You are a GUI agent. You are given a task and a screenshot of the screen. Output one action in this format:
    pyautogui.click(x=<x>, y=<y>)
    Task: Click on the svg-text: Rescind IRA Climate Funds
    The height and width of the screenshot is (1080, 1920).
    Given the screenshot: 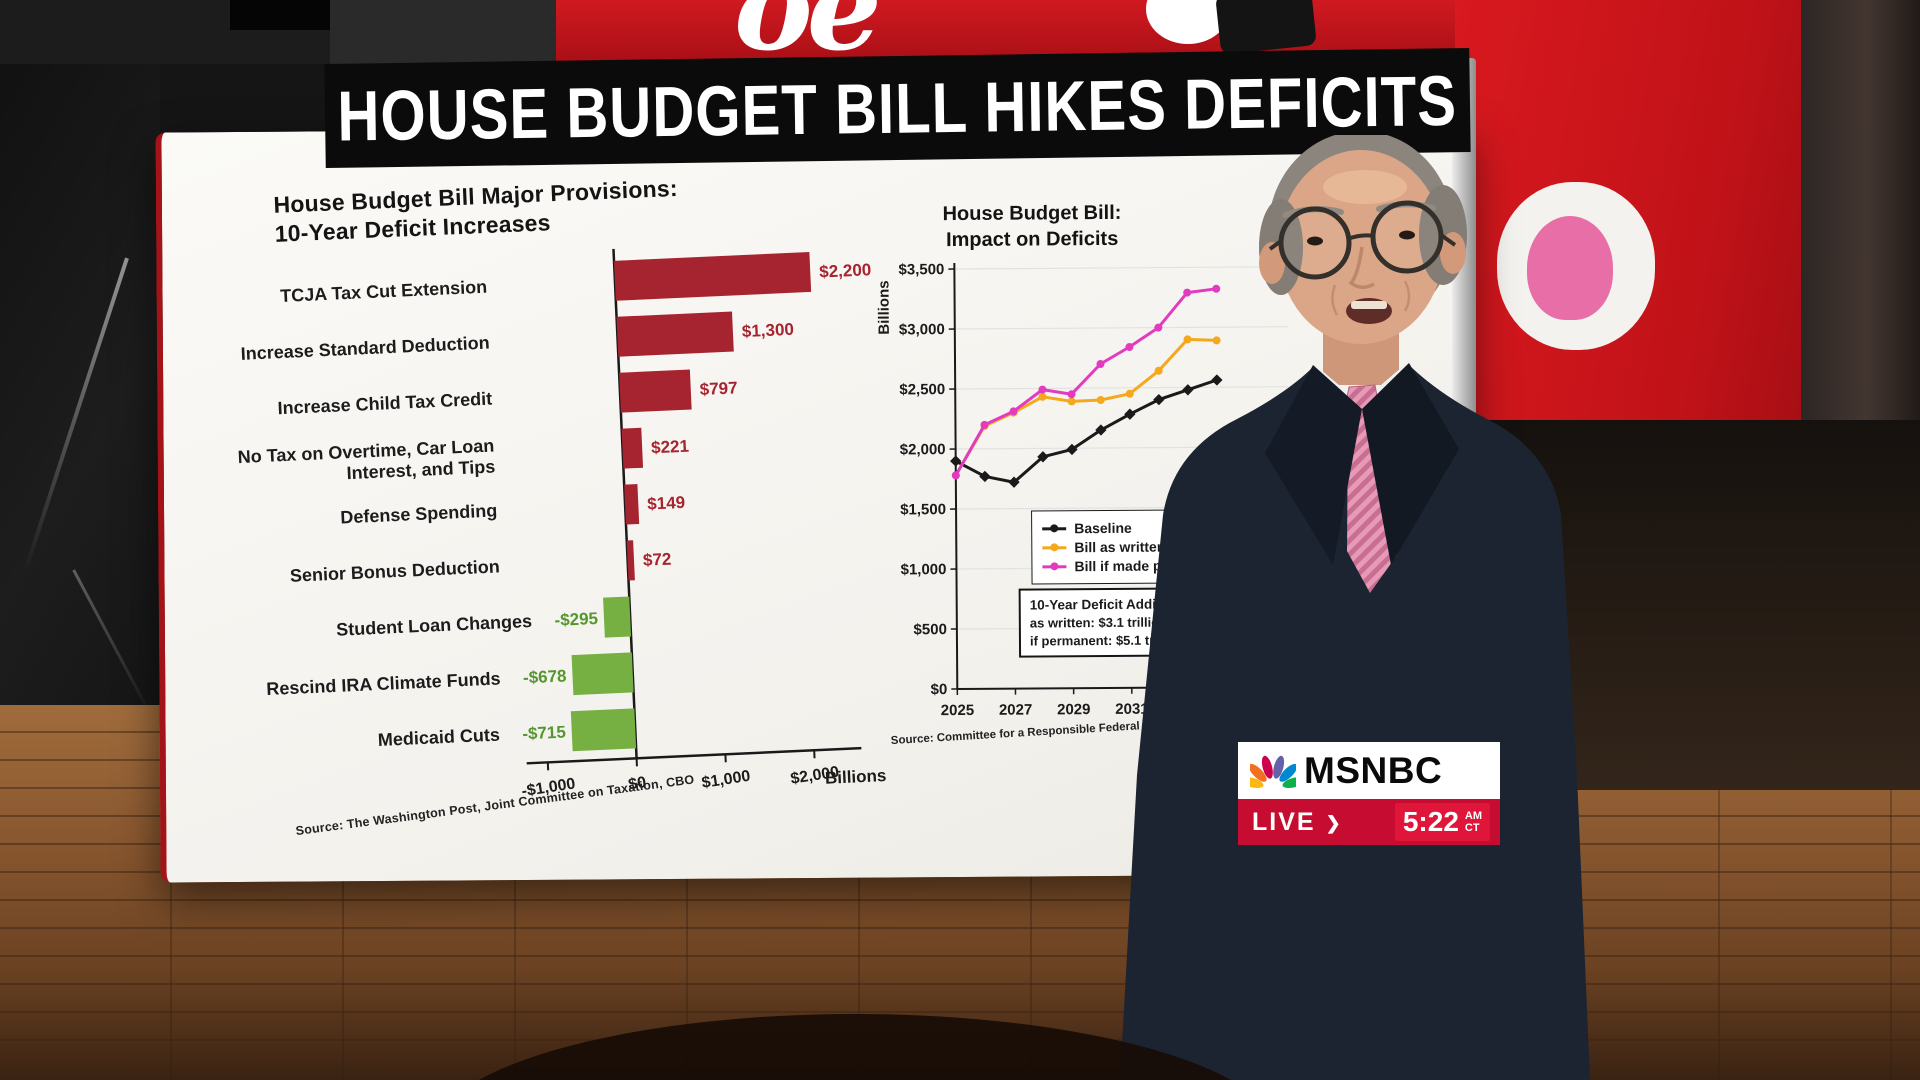 What is the action you would take?
    pyautogui.click(x=383, y=683)
    